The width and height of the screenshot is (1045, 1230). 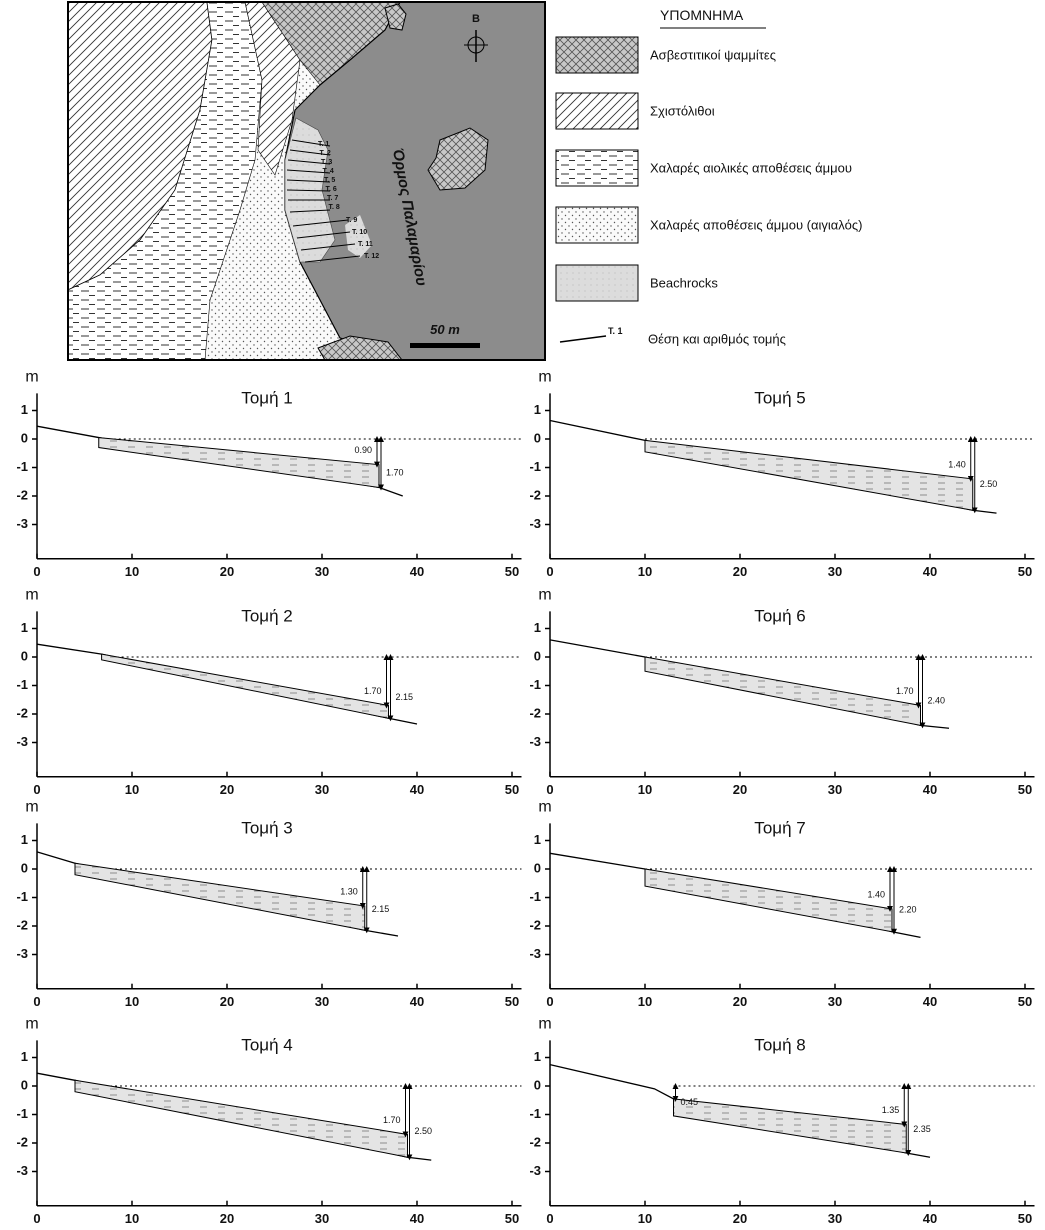 I want to click on legend-section-symbol: Τ. 1, so click(x=615, y=331).